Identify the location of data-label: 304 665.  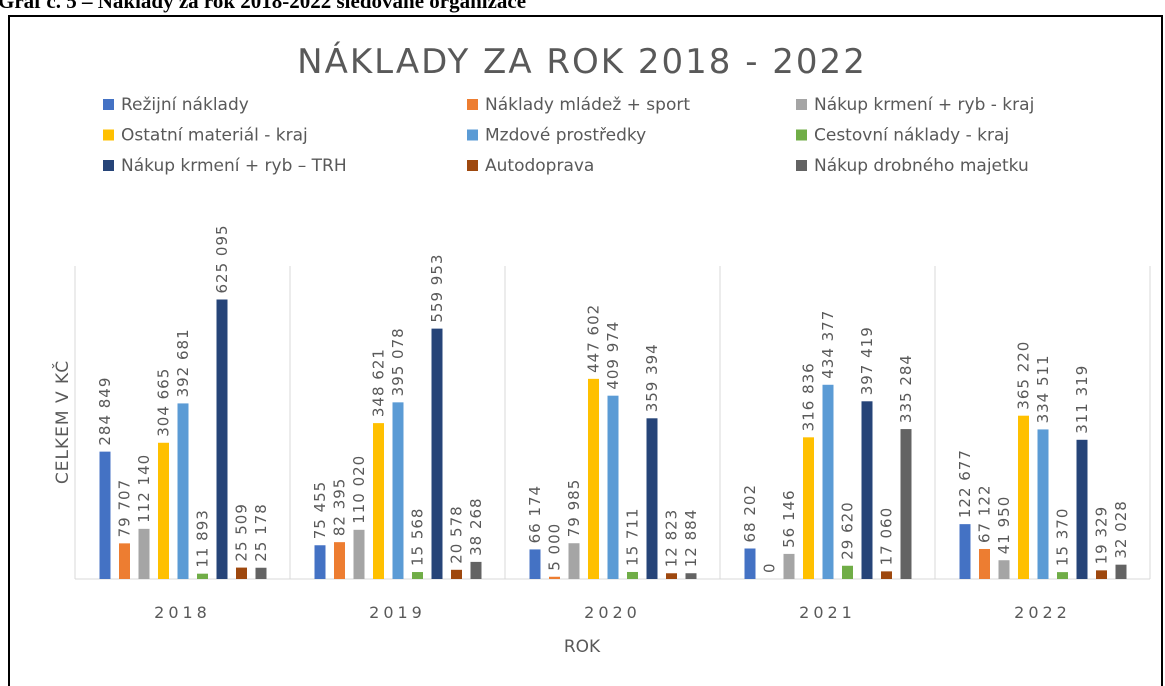
(164, 402).